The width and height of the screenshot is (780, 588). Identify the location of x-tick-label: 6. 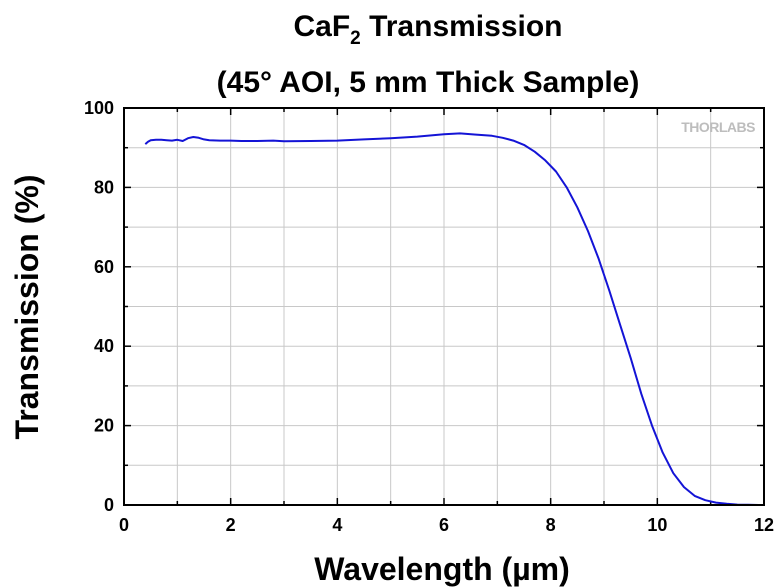
(444, 525).